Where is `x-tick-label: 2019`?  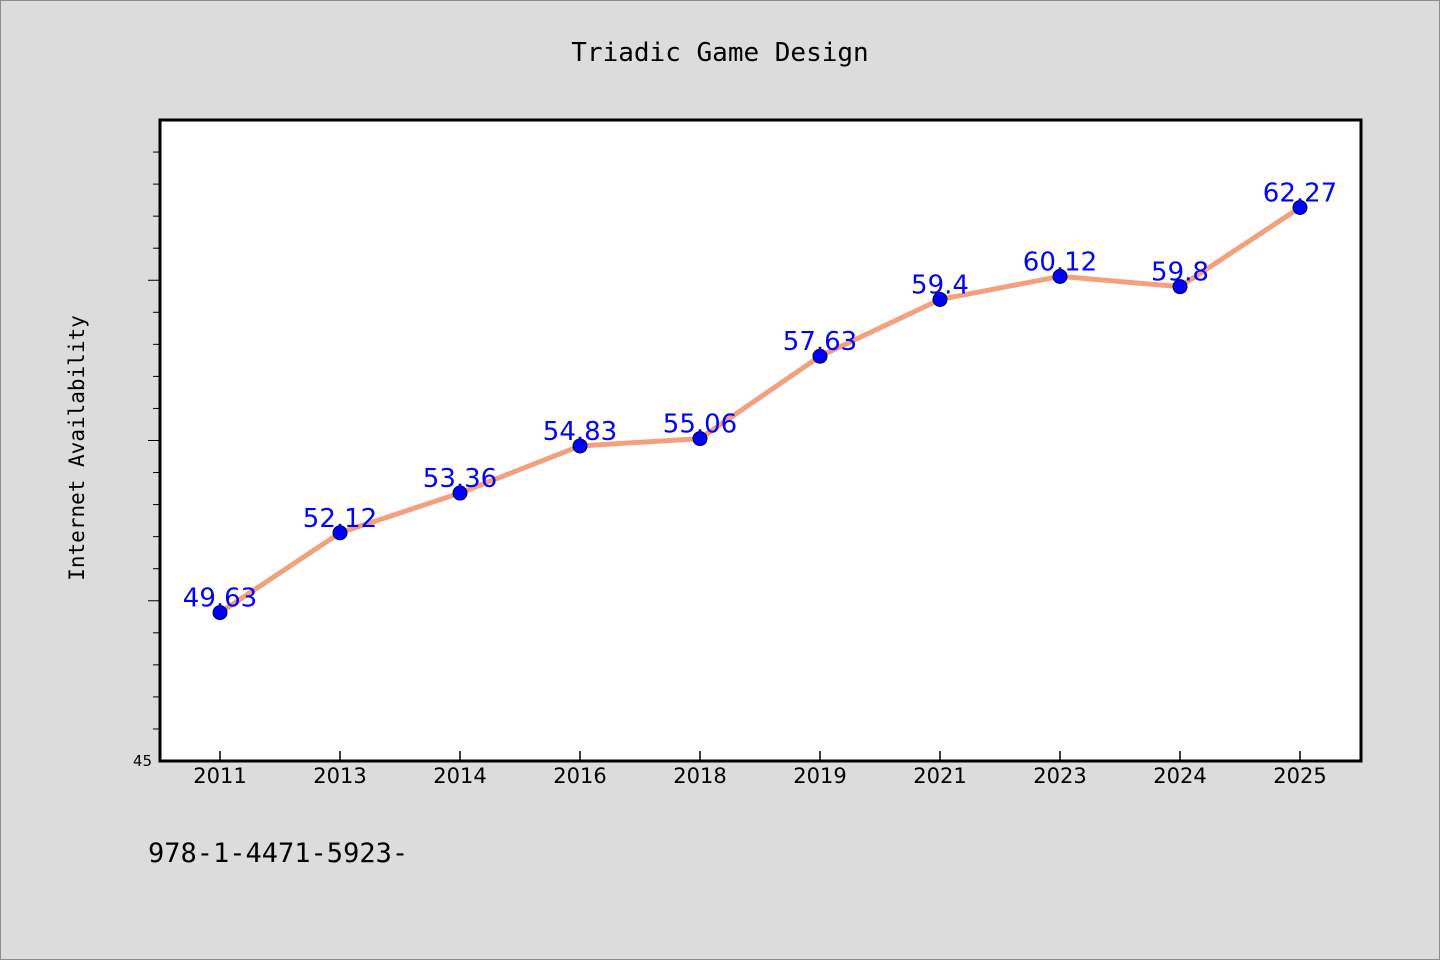
x-tick-label: 2019 is located at coordinates (819, 776).